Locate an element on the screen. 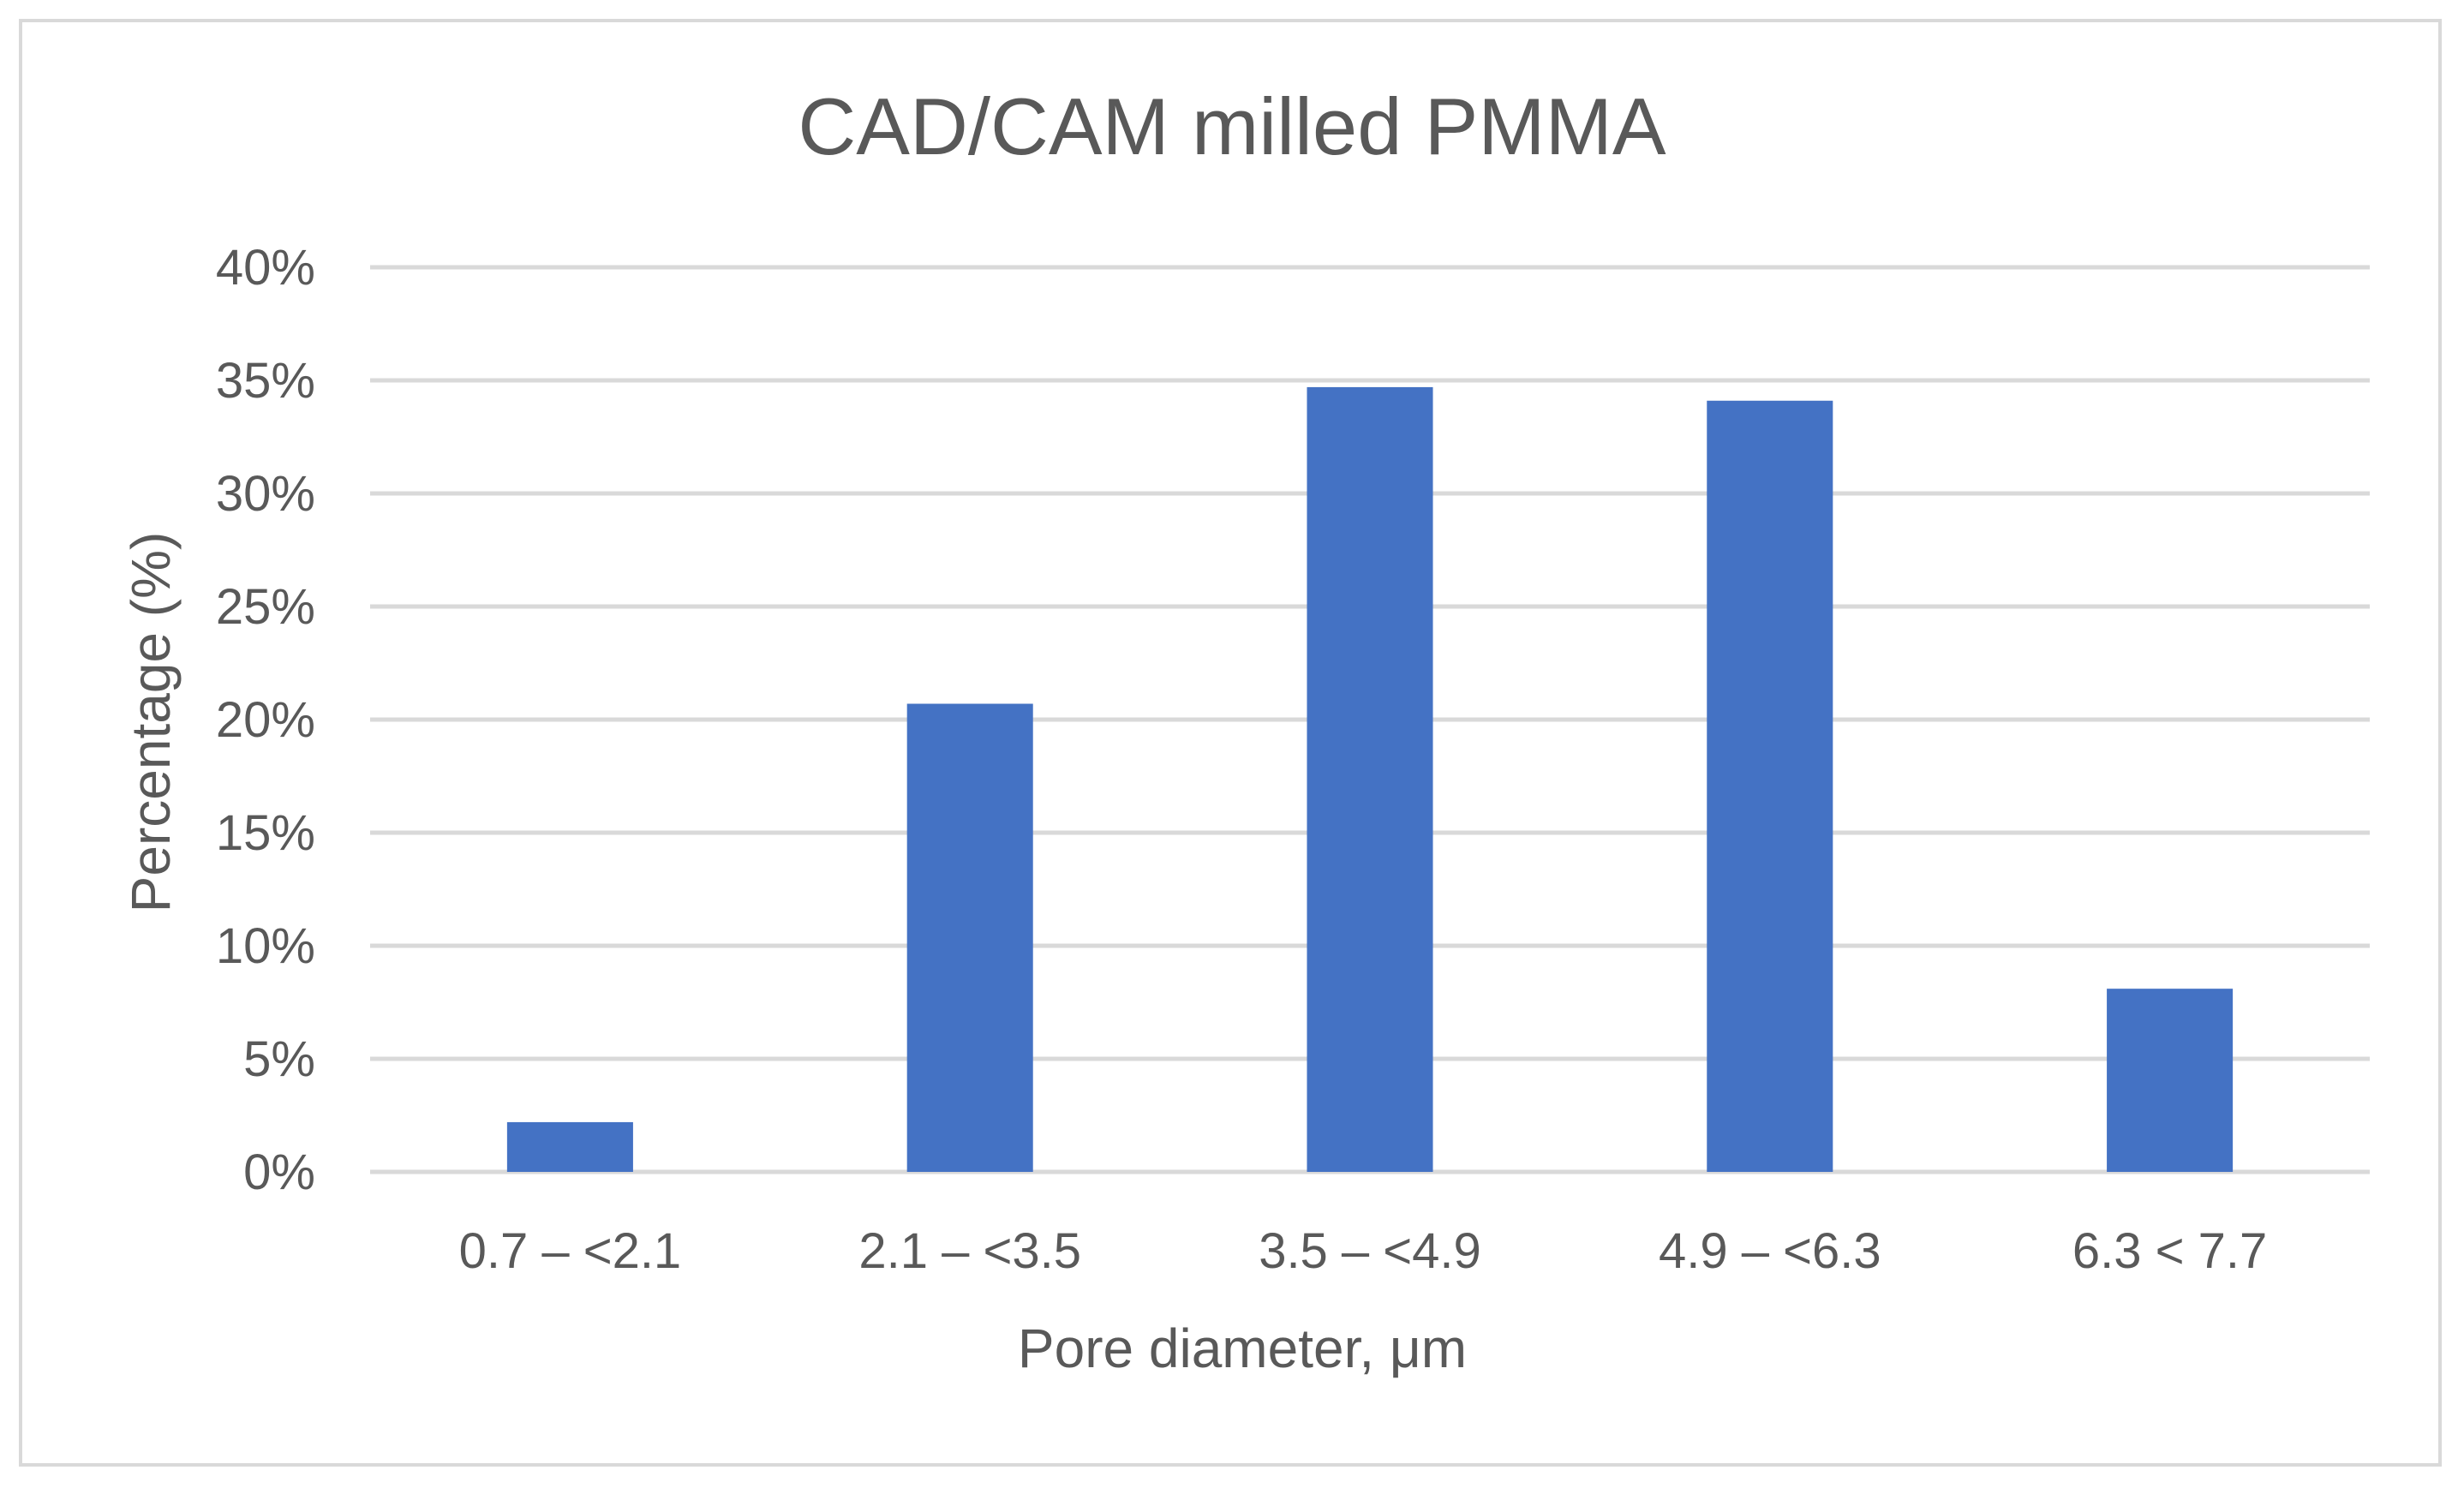 This screenshot has width=2464, height=1488. chart-title: CAD/CAM milled PMMA is located at coordinates (1232, 126).